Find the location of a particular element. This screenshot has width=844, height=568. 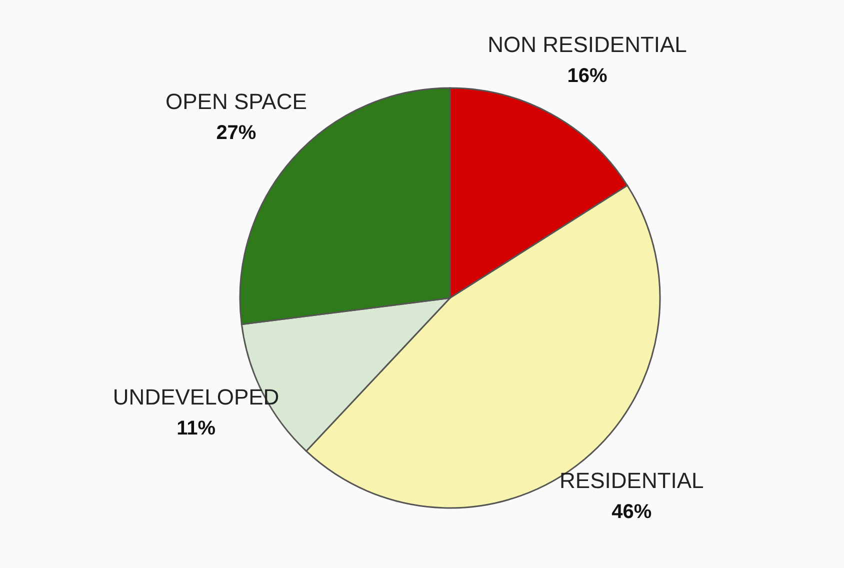

data-label: 46% is located at coordinates (632, 512).